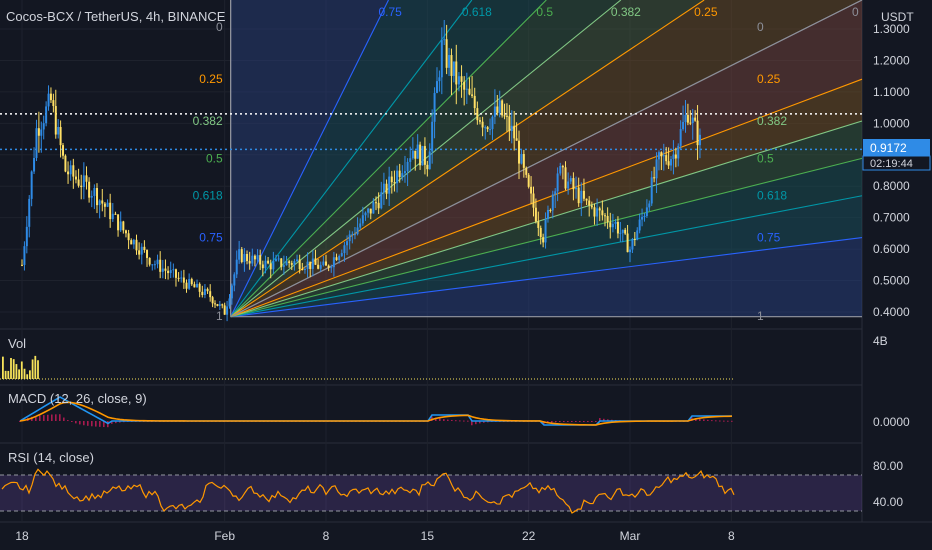  I want to click on fib-left-label-3: 0.5, so click(214, 158).